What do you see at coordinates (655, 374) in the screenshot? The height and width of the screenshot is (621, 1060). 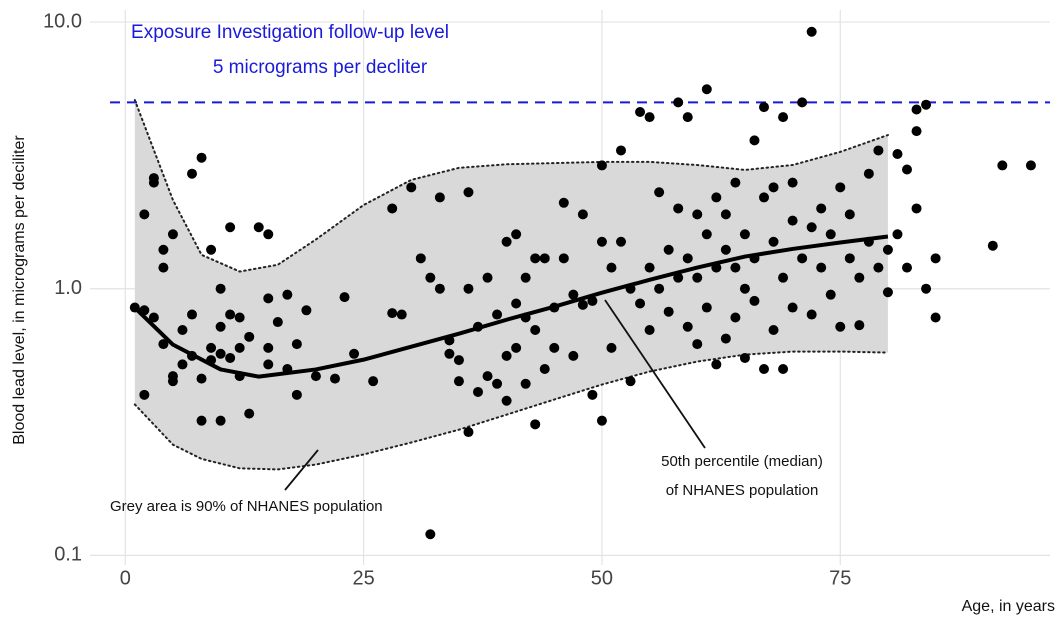 I see `annotation-pointer` at bounding box center [655, 374].